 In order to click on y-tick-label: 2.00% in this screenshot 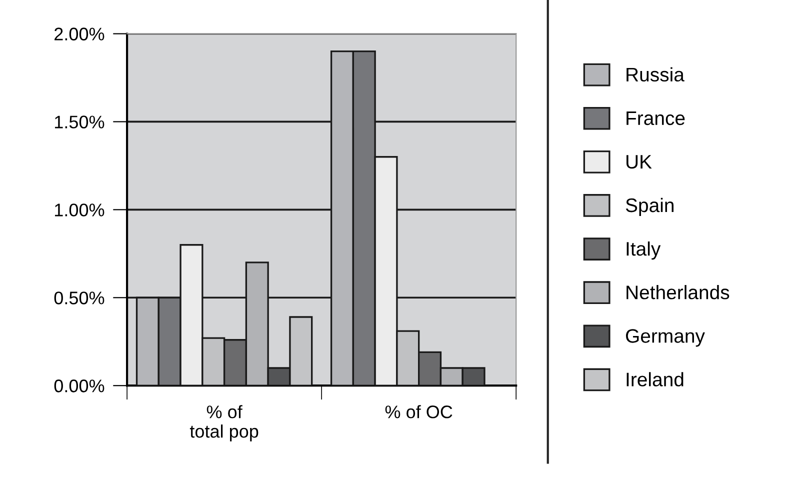, I will do `click(79, 34)`.